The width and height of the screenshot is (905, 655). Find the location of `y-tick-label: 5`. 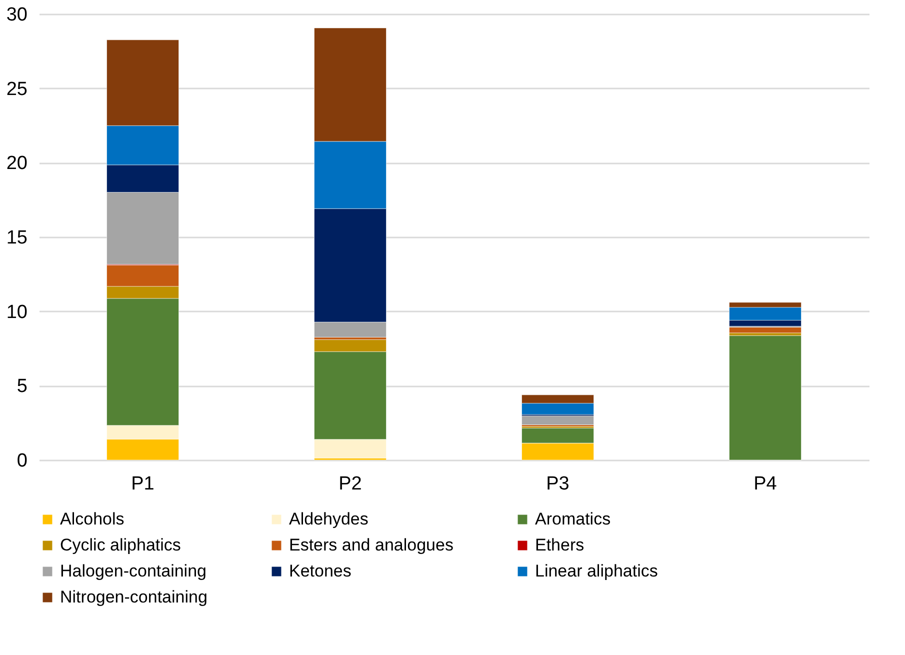

y-tick-label: 5 is located at coordinates (22, 387).